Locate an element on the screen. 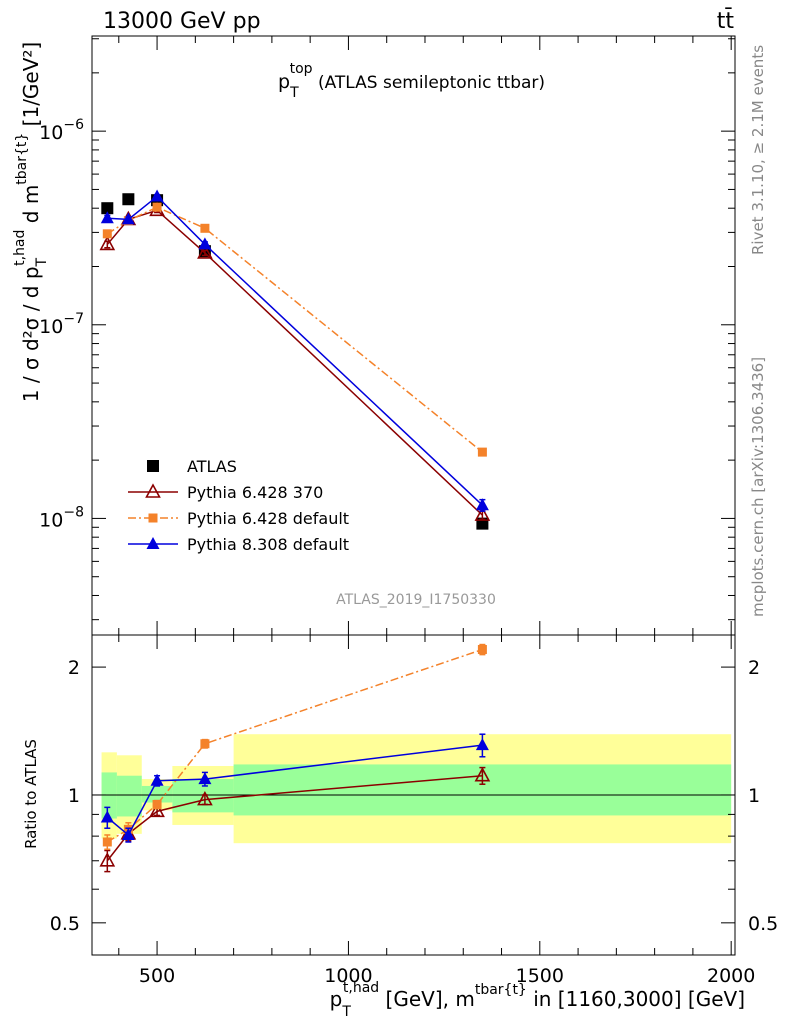 This screenshot has width=786, height=1024. header-energy: 13000 GeV pp is located at coordinates (182, 21).